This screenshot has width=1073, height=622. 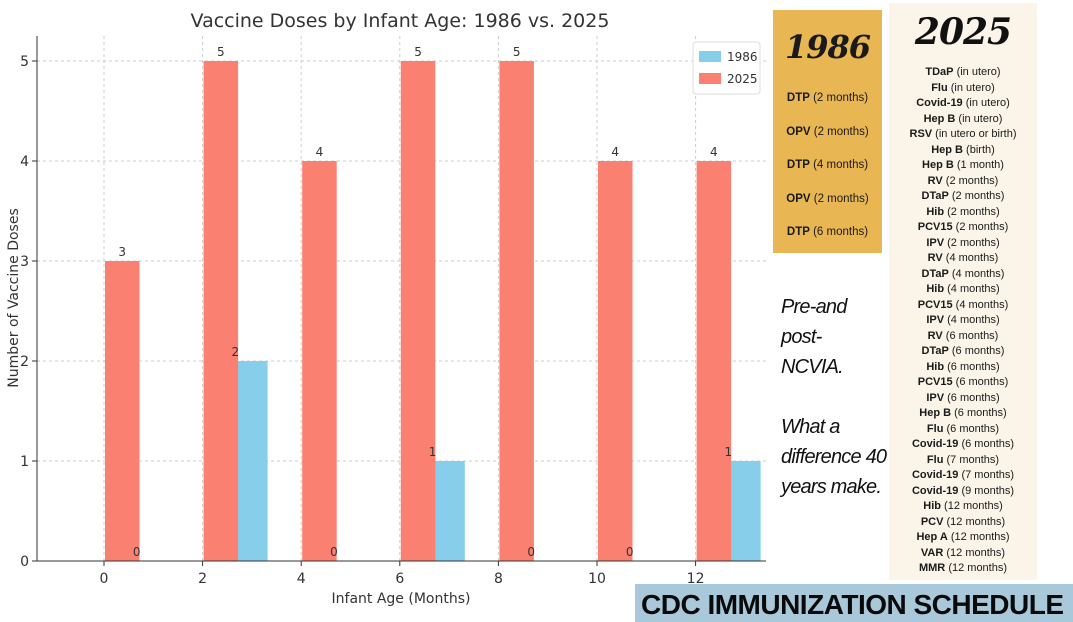 What do you see at coordinates (301, 579) in the screenshot?
I see `x-tick-label: 4` at bounding box center [301, 579].